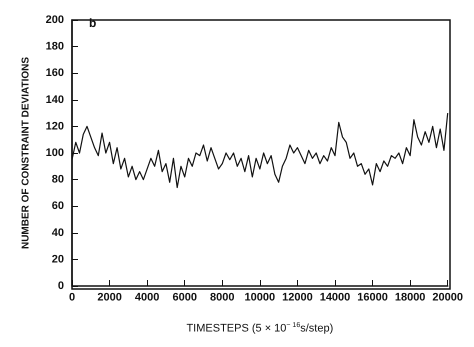 The image size is (474, 347). What do you see at coordinates (58, 180) in the screenshot?
I see `y-tick-label: 80` at bounding box center [58, 180].